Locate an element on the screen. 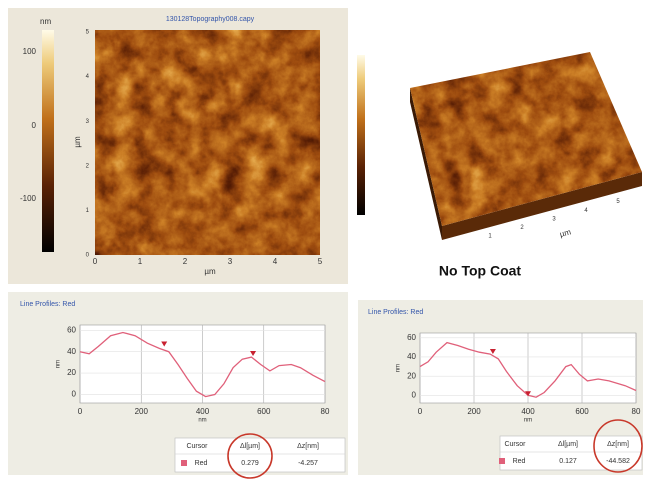 Image resolution: width=647 pixels, height=486 pixels. table-cell: 0.127 is located at coordinates (568, 461).